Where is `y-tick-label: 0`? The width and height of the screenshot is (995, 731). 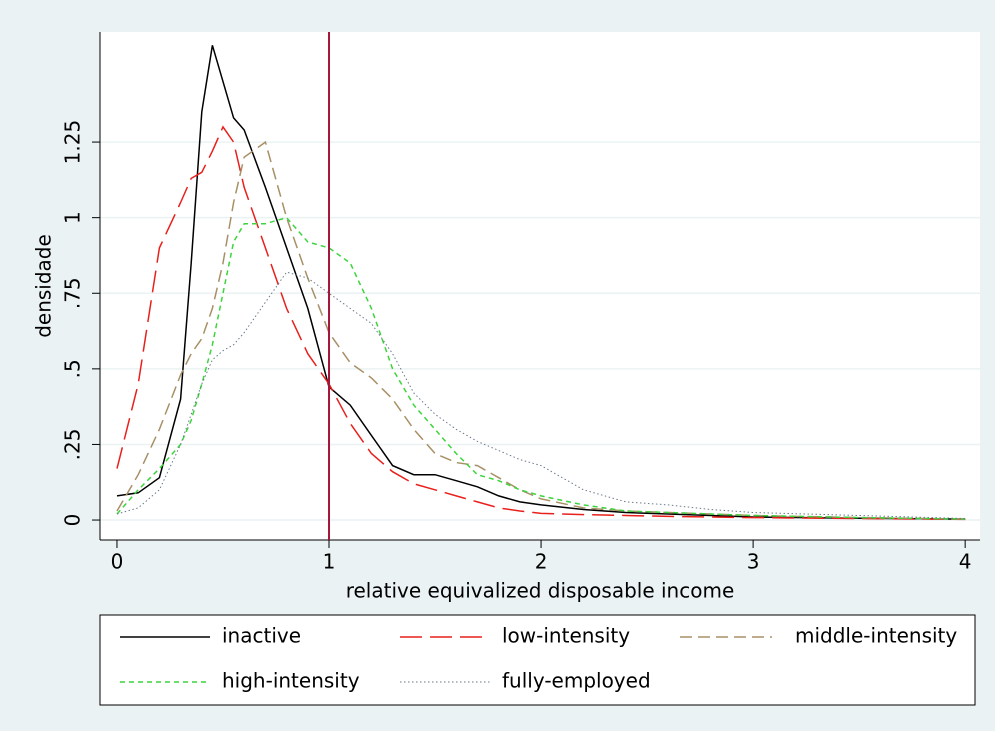
y-tick-label: 0 is located at coordinates (73, 520).